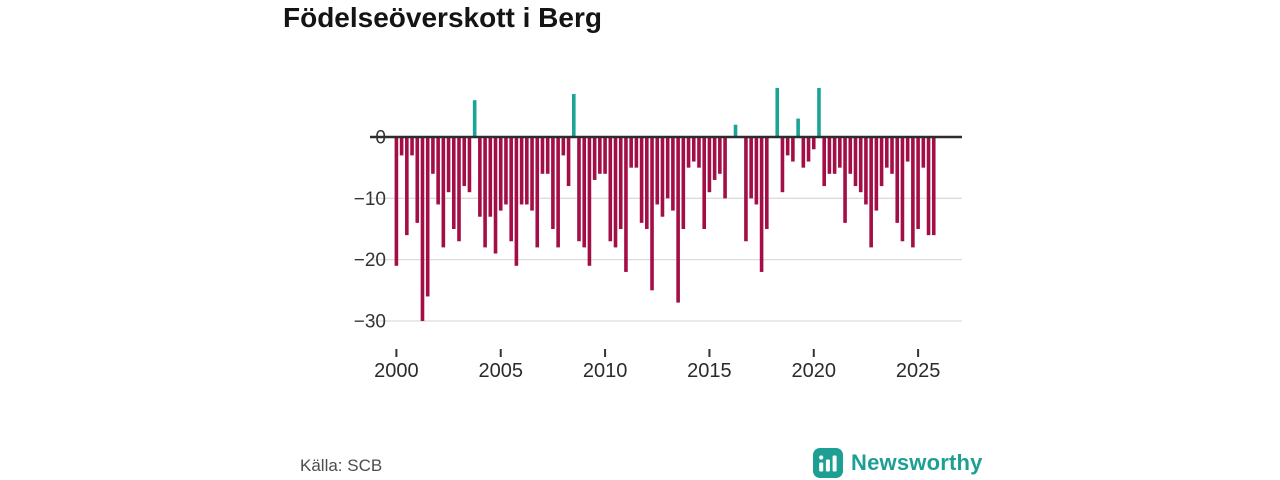  Describe the element at coordinates (370, 260) in the screenshot. I see `svg-text: −20` at that location.